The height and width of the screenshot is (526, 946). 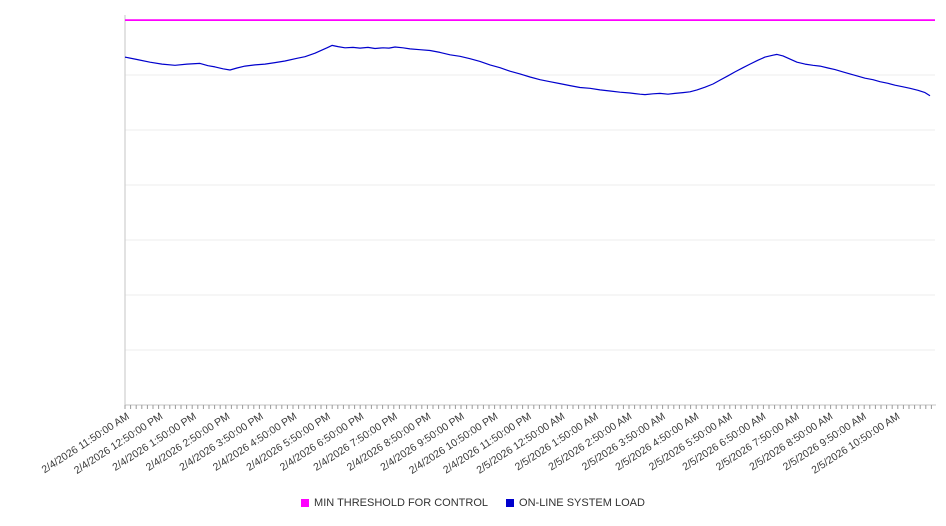 What do you see at coordinates (528, 407) in the screenshot?
I see `x-axis-ticks` at bounding box center [528, 407].